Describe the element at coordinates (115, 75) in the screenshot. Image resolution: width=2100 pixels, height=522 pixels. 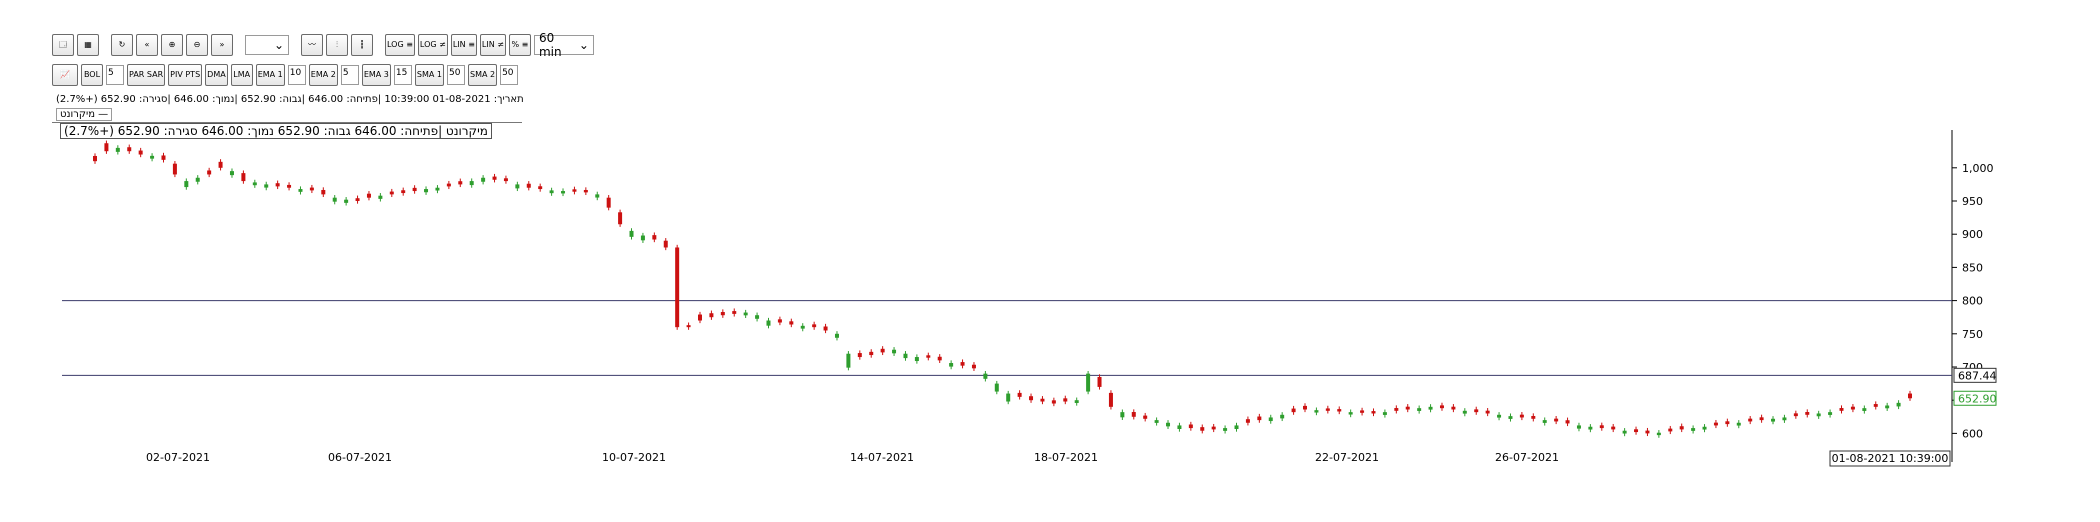
I see `study-bol-value: 5` at that location.